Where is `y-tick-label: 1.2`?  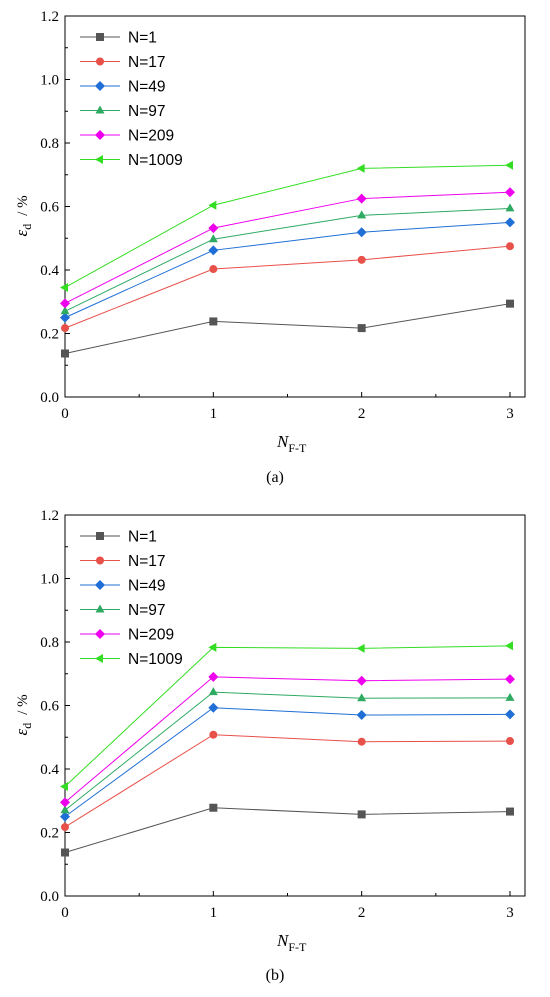
y-tick-label: 1.2 is located at coordinates (49, 516).